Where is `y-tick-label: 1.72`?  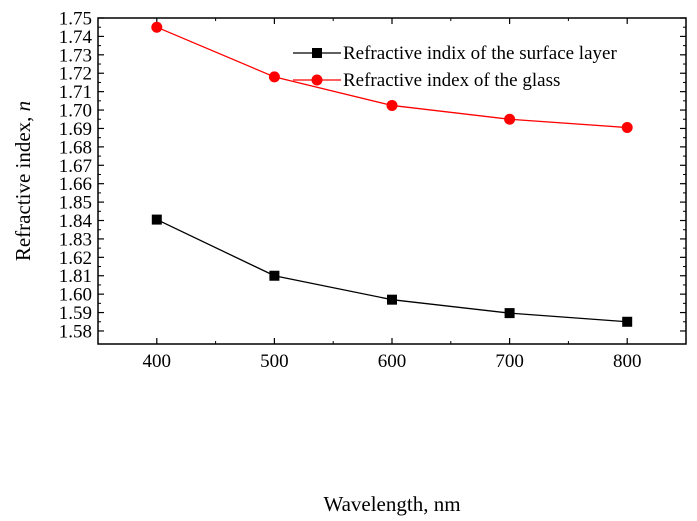
y-tick-label: 1.72 is located at coordinates (75, 74).